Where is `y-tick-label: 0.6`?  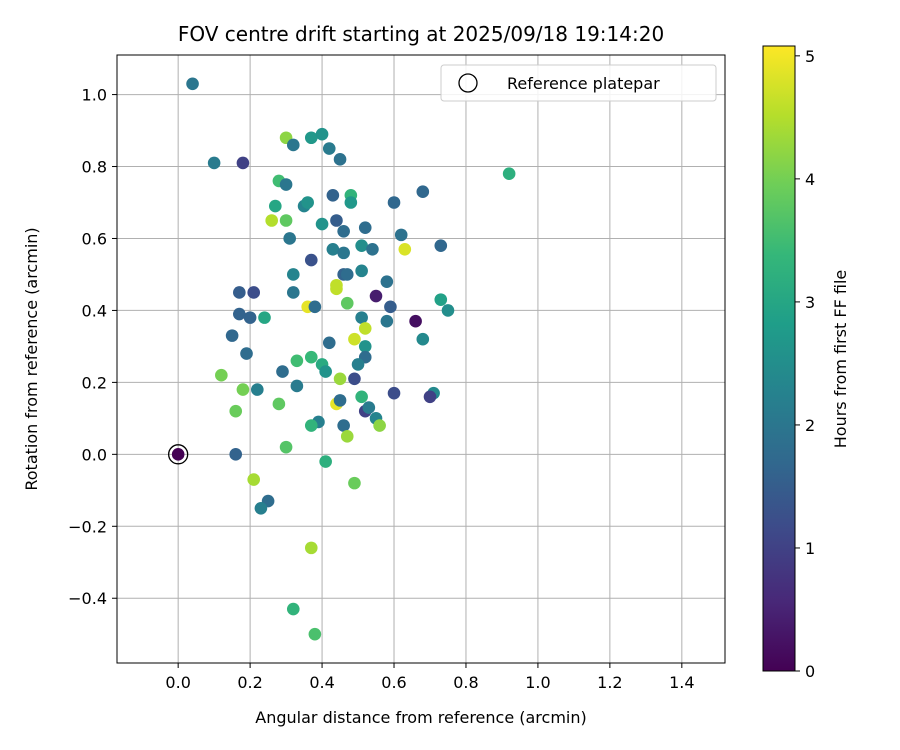 y-tick-label: 0.6 is located at coordinates (94, 238).